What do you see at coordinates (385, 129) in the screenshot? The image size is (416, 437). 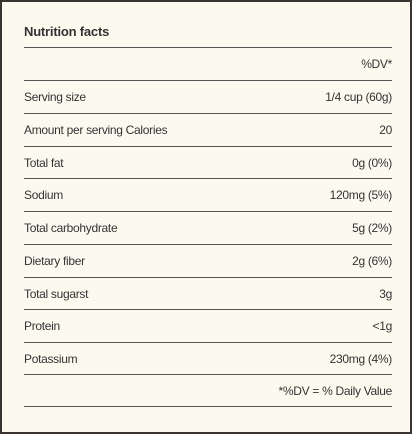 I see `row-value: 20` at bounding box center [385, 129].